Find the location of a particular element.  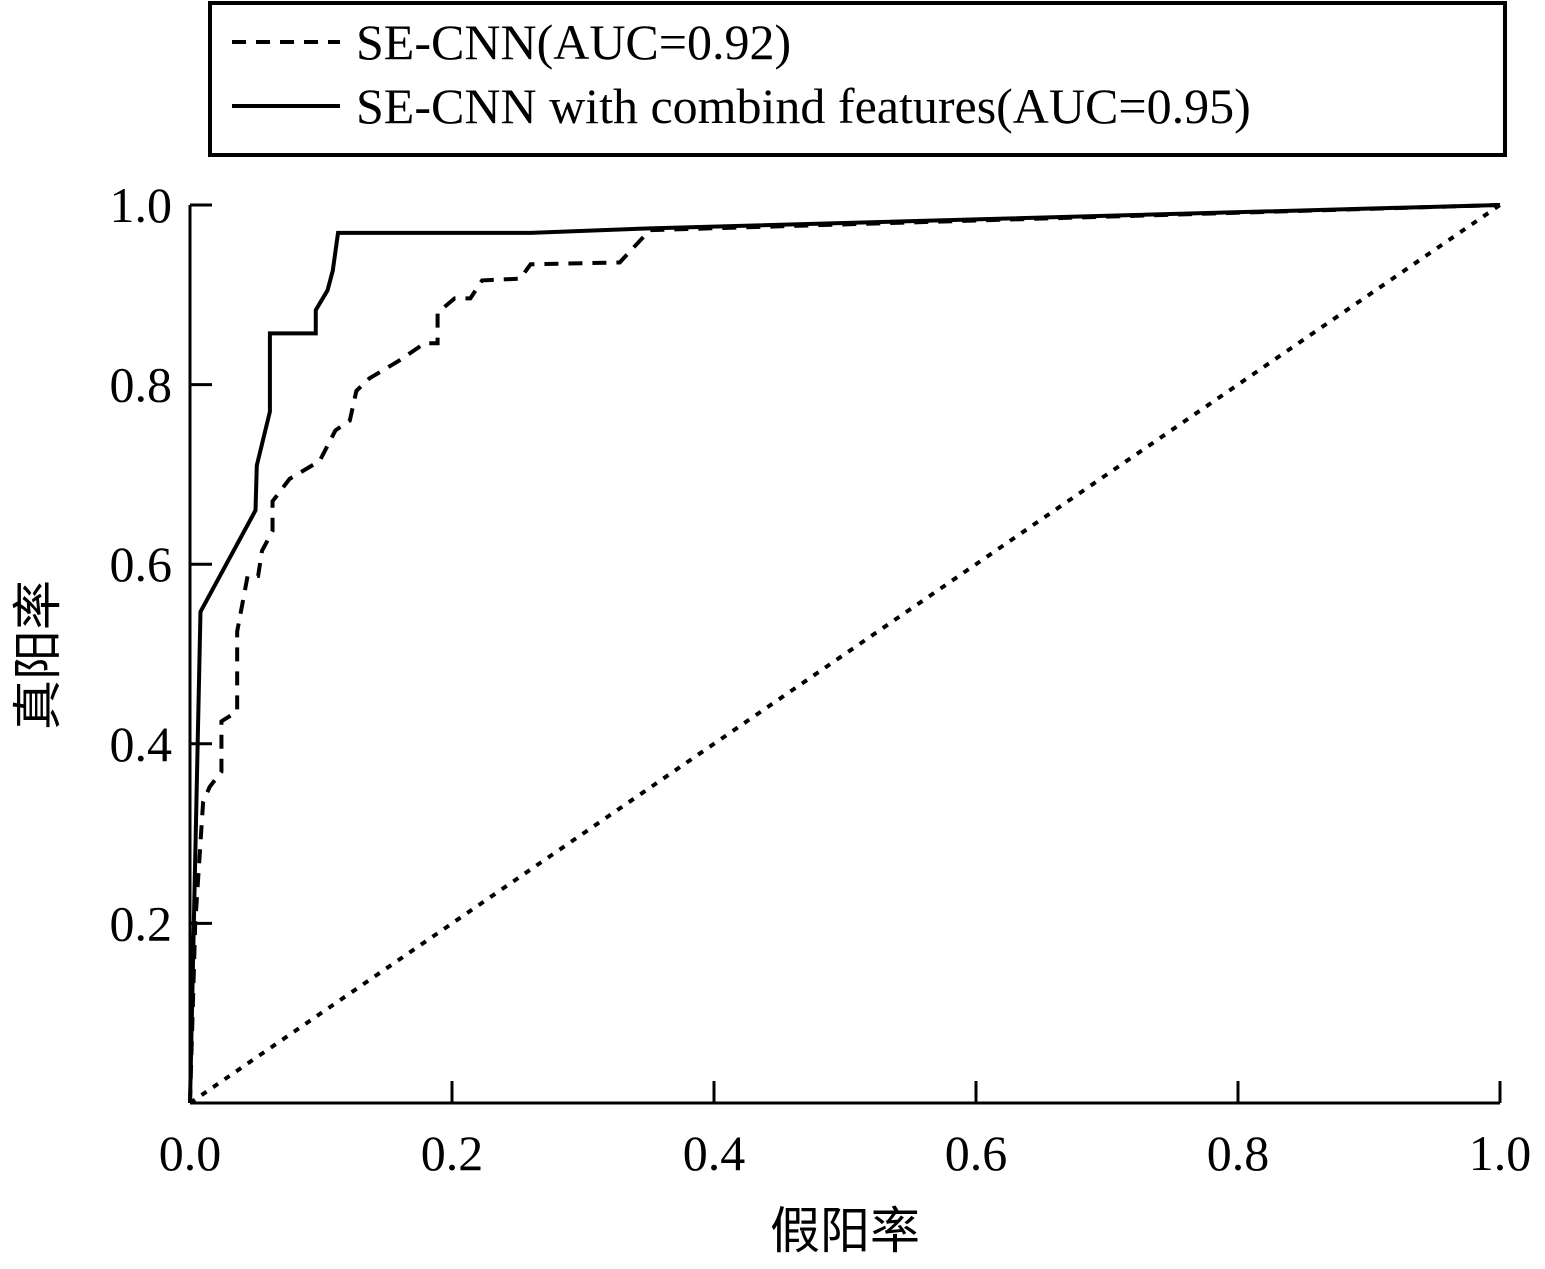

x-tick-label: 0.8 is located at coordinates (1238, 1153).